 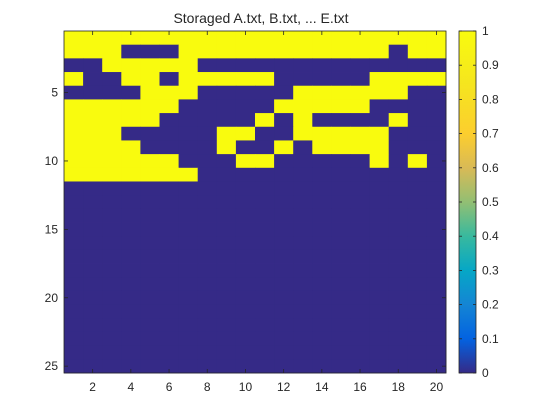 What do you see at coordinates (150, 133) in the screenshot?
I see `heatmap-cell-r8-c5` at bounding box center [150, 133].